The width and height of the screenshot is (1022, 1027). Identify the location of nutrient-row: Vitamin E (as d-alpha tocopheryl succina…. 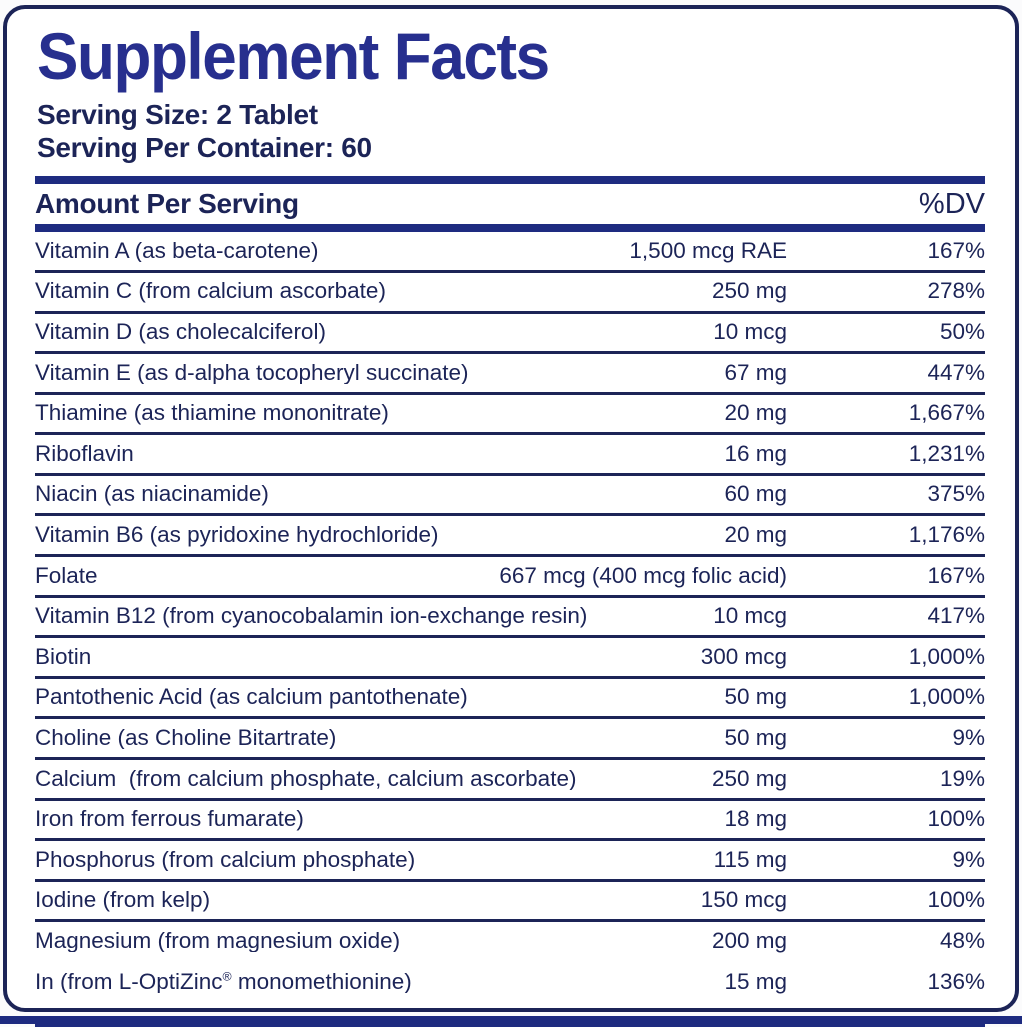
(510, 374).